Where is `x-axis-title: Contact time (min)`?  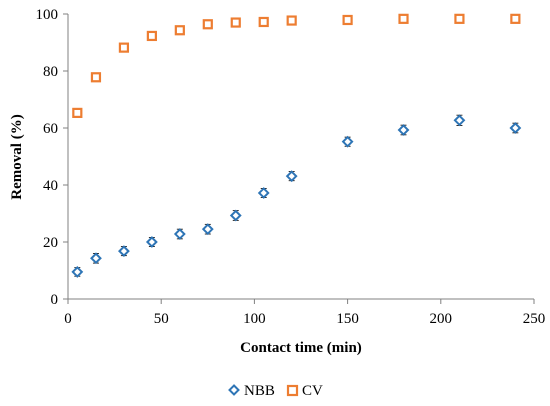
x-axis-title: Contact time (min) is located at coordinates (301, 348).